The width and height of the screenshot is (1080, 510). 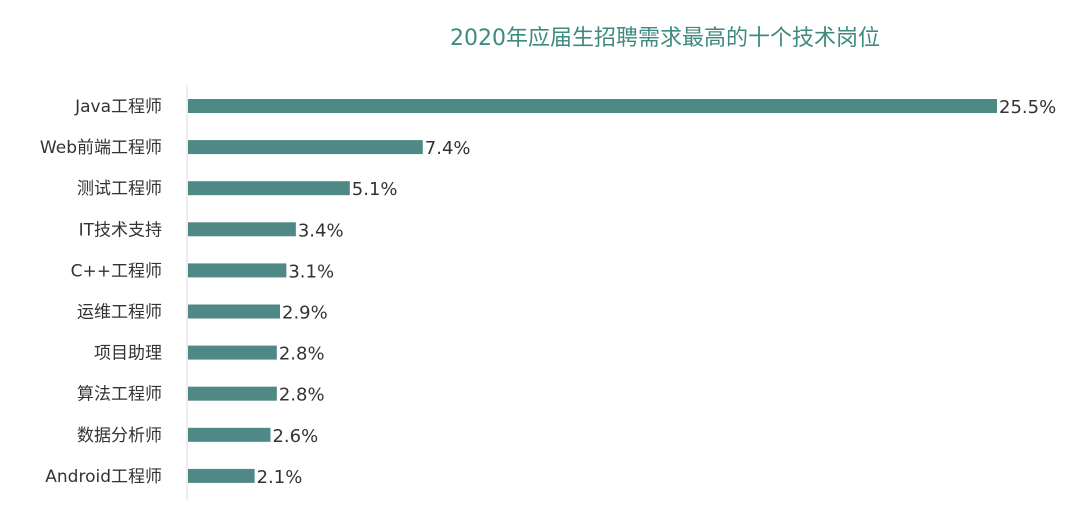 What do you see at coordinates (103, 477) in the screenshot?
I see `category-label: Android工程师` at bounding box center [103, 477].